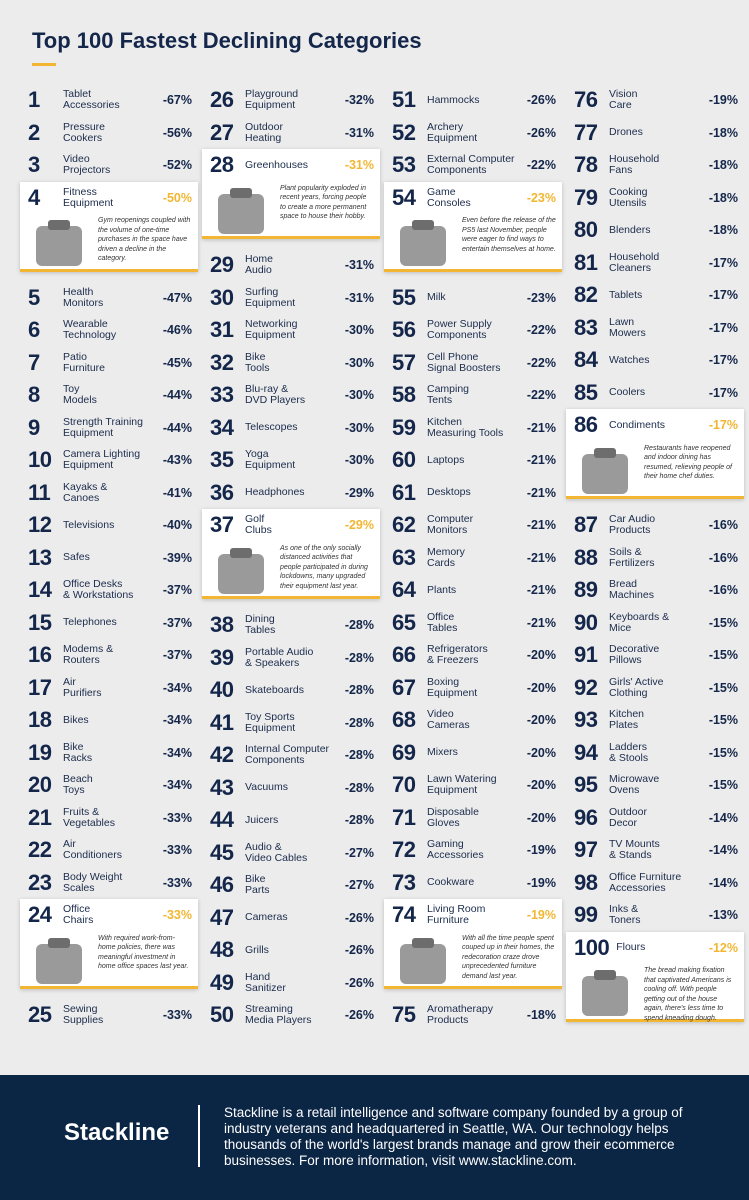 This screenshot has width=749, height=1200. Describe the element at coordinates (359, 950) in the screenshot. I see `change: -26%` at that location.